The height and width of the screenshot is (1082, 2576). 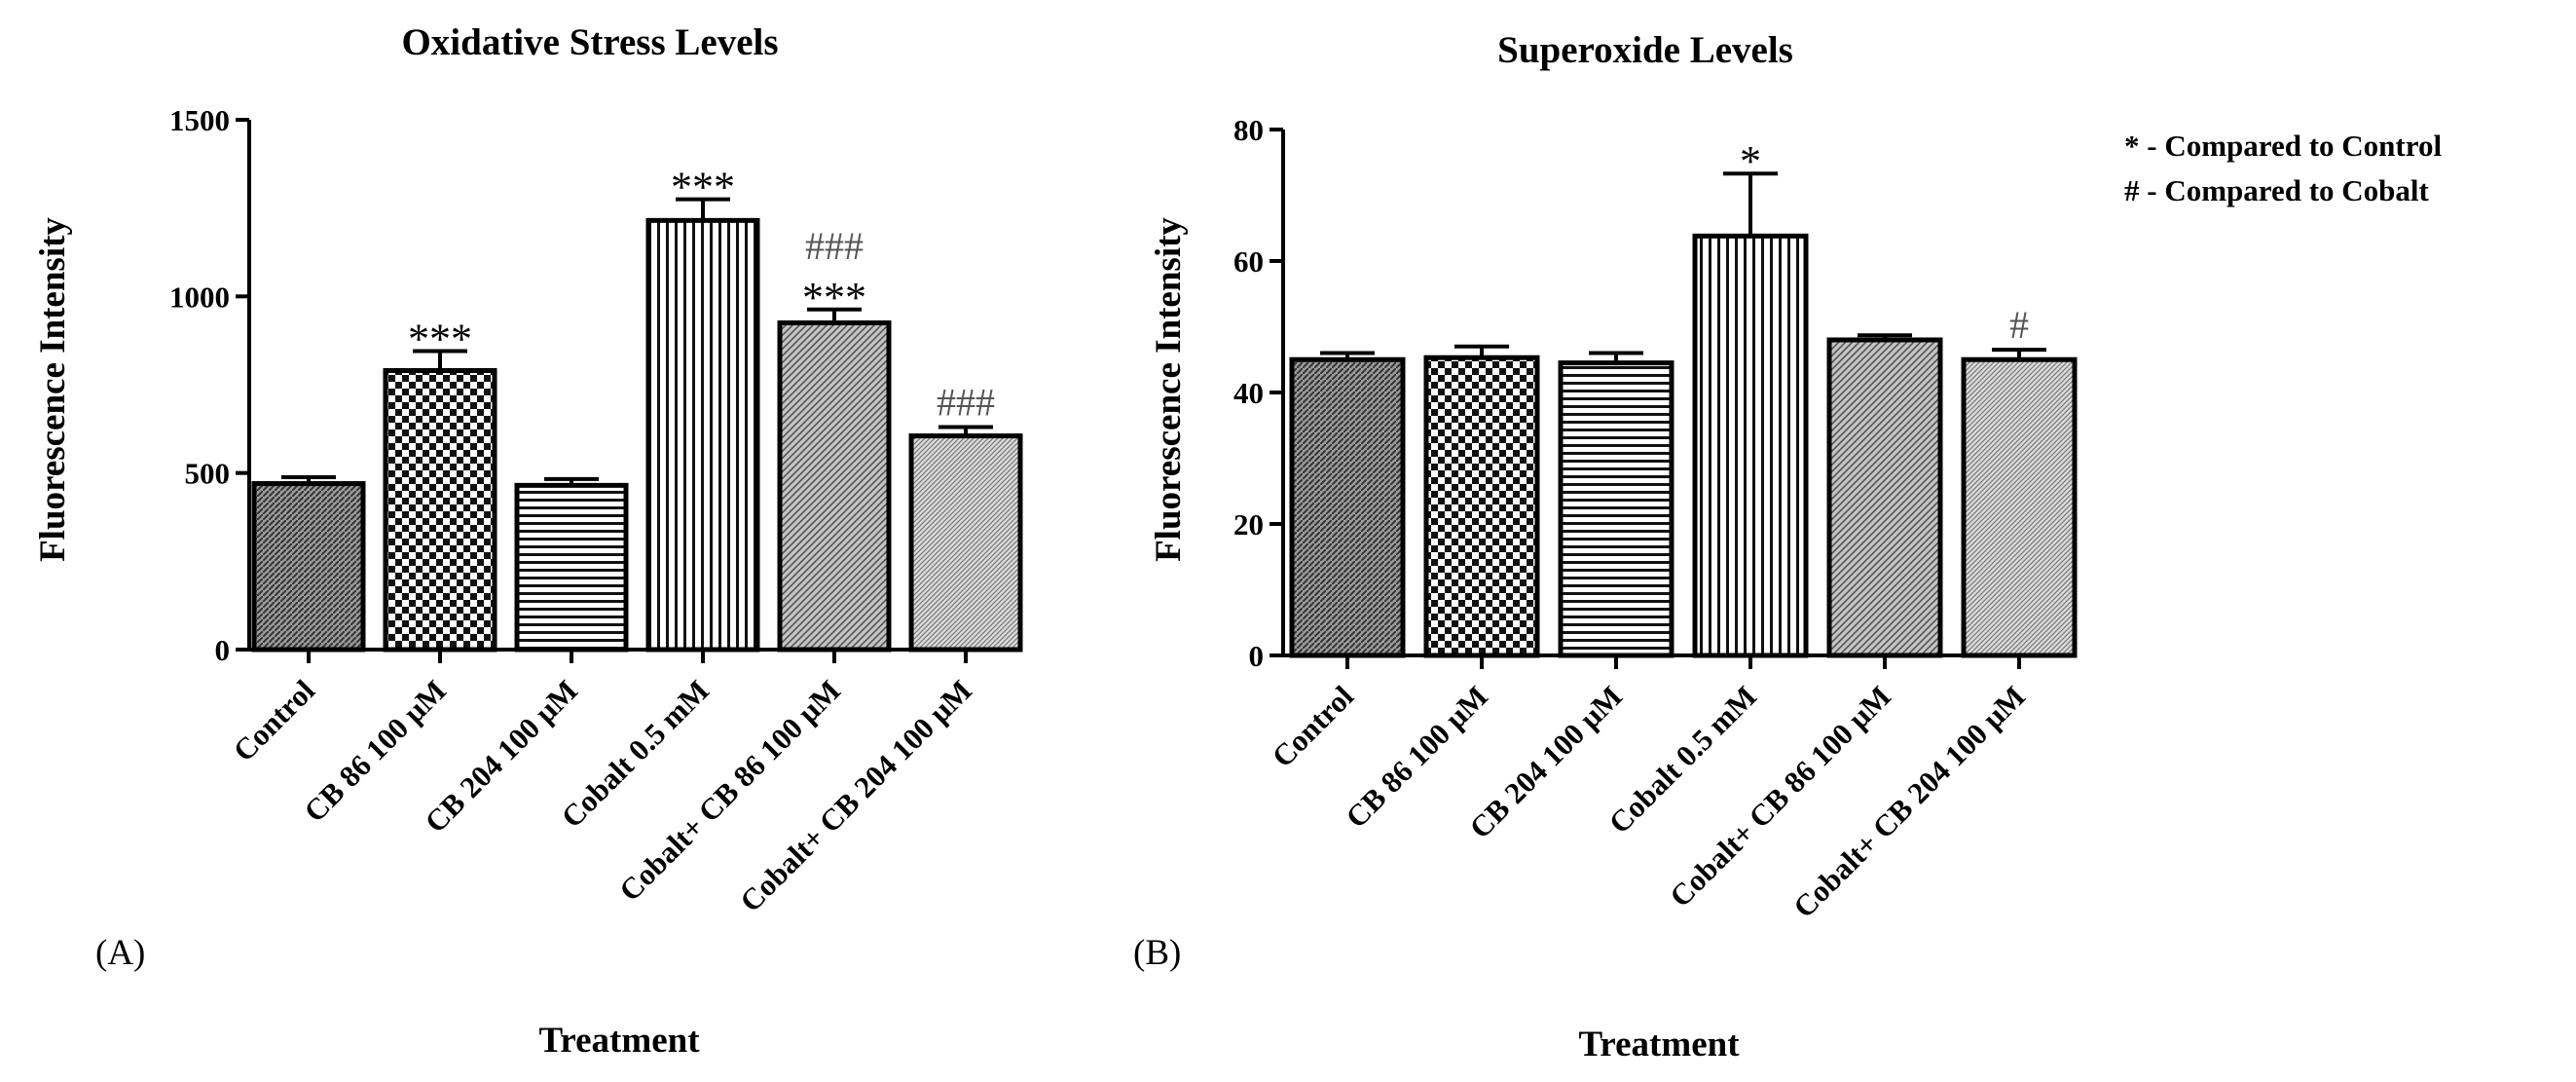 I want to click on chart-a-y-tick-label: 0, so click(x=223, y=650).